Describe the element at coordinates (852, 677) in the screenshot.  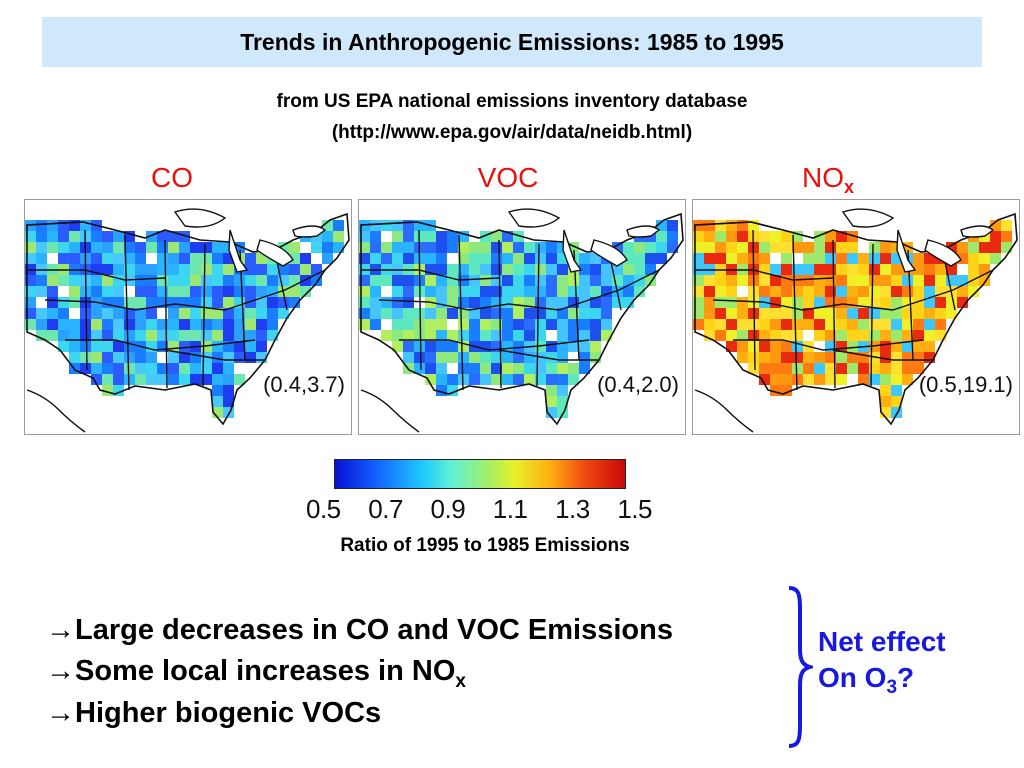
I see `net-effect-line2-text: On O` at that location.